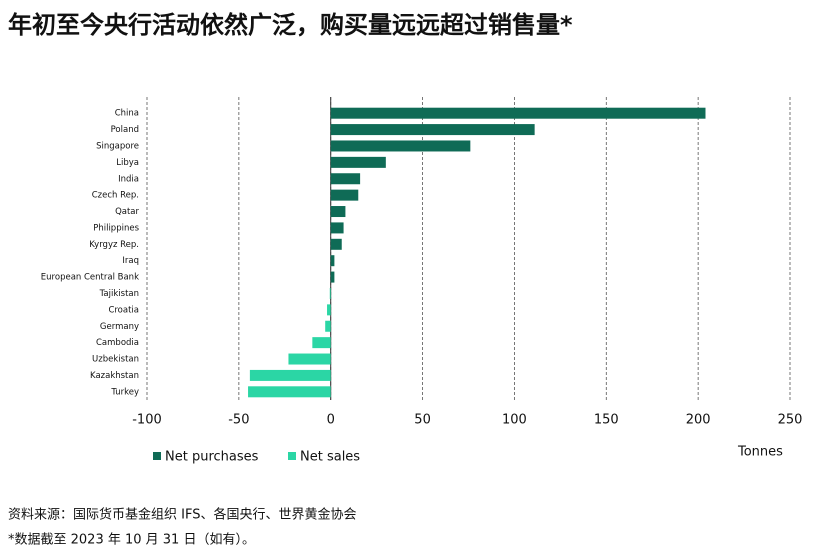 The height and width of the screenshot is (560, 820). I want to click on x-tick-label: -100, so click(147, 420).